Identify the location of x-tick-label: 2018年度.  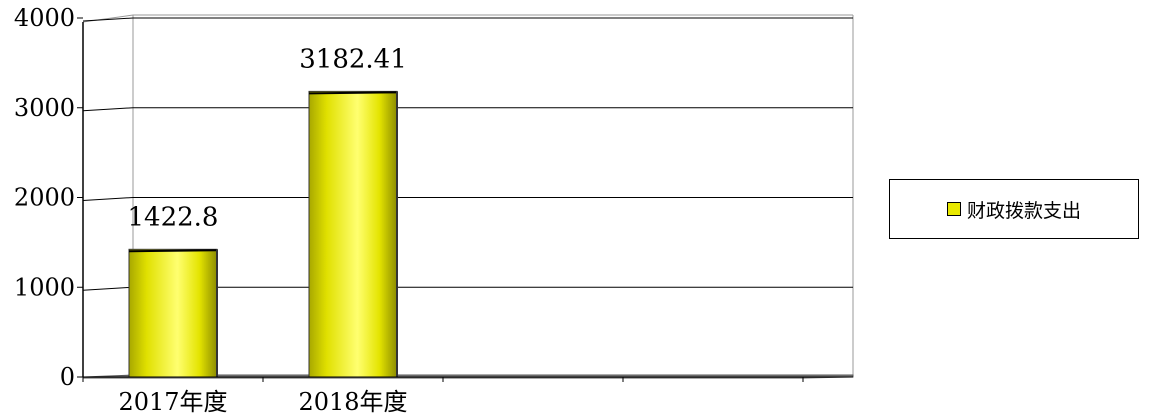
(352, 402).